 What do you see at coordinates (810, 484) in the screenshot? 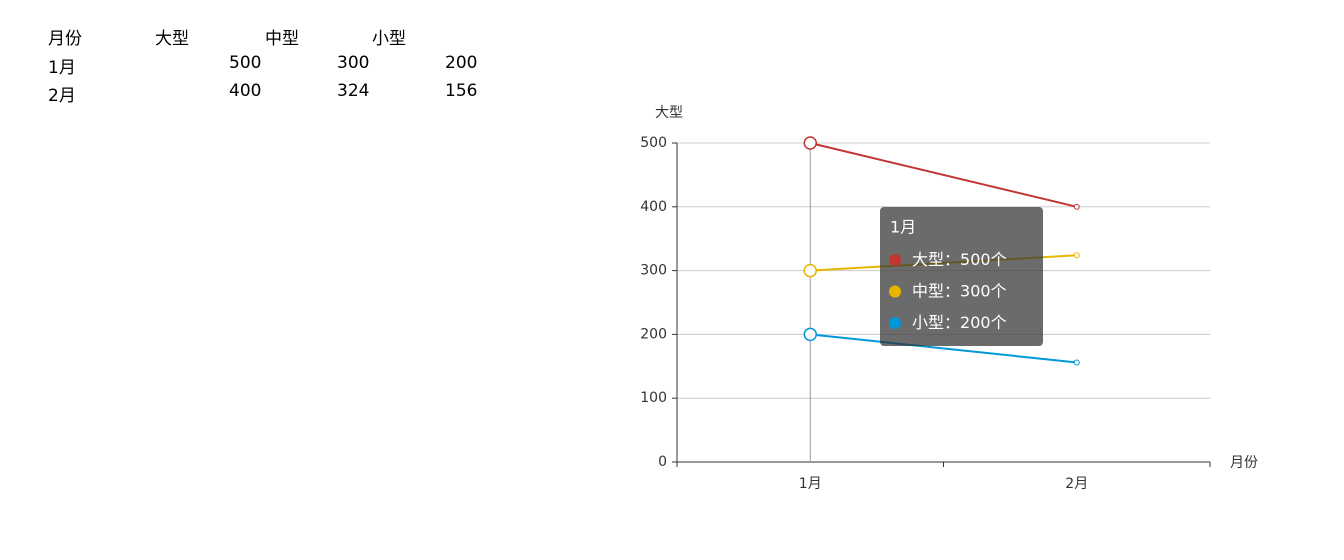
I see `x-tick-label: 1月` at bounding box center [810, 484].